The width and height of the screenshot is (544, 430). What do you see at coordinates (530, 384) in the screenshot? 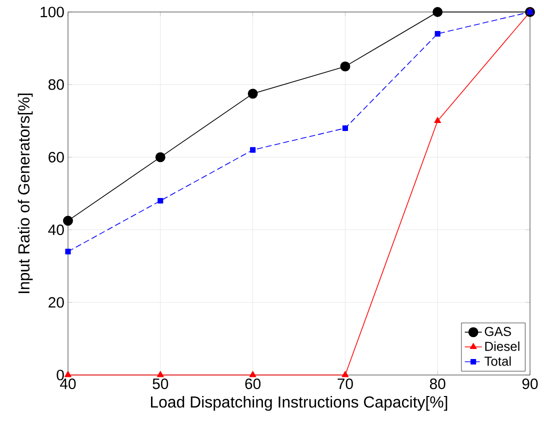
I see `x-tick-label: 90` at bounding box center [530, 384].